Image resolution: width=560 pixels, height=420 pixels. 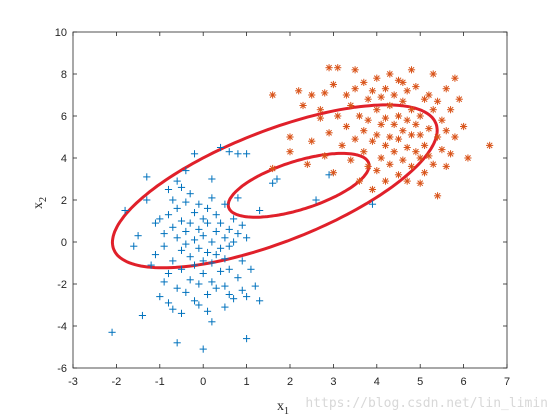 I want to click on x-tick-label: -2, so click(x=117, y=382).